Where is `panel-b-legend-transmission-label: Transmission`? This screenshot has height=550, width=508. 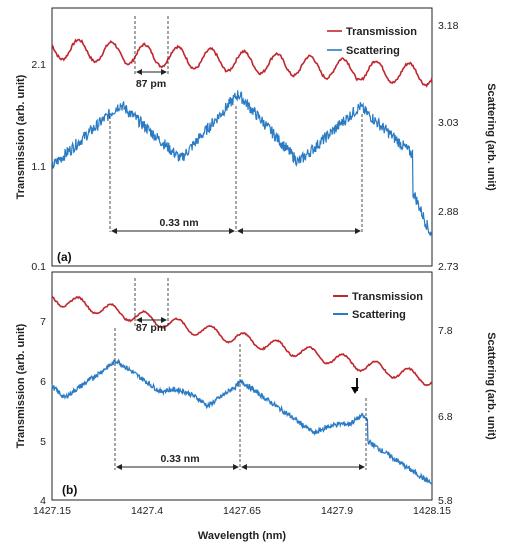
panel-b-legend-transmission-label: Transmission is located at coordinates (387, 297).